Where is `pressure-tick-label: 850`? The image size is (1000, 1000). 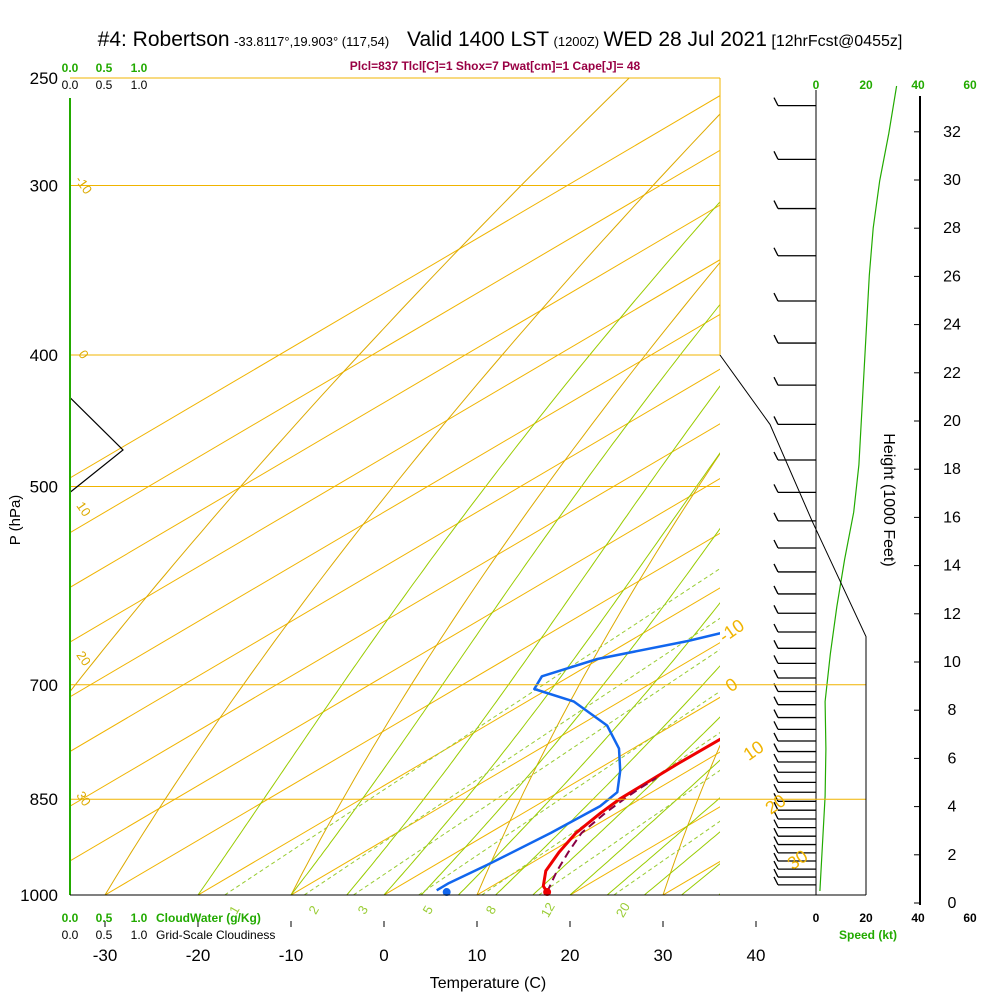
pressure-tick-label: 850 is located at coordinates (44, 799).